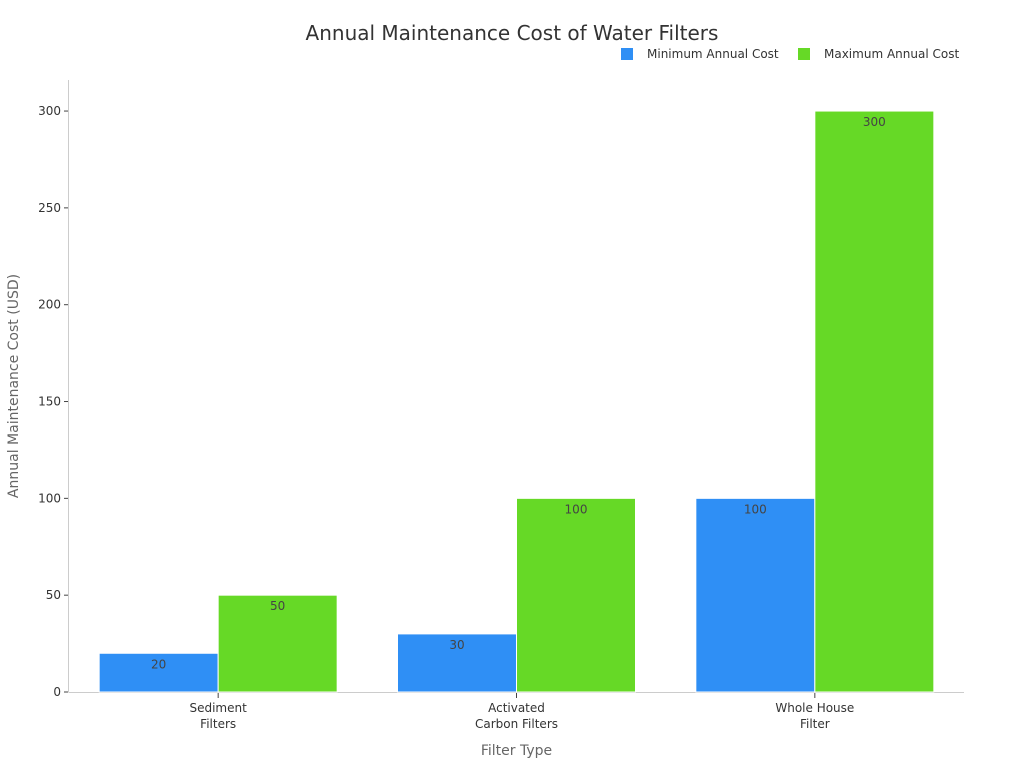 This screenshot has height=768, width=1024. What do you see at coordinates (627, 54) in the screenshot?
I see `legend-swatch-minimum` at bounding box center [627, 54].